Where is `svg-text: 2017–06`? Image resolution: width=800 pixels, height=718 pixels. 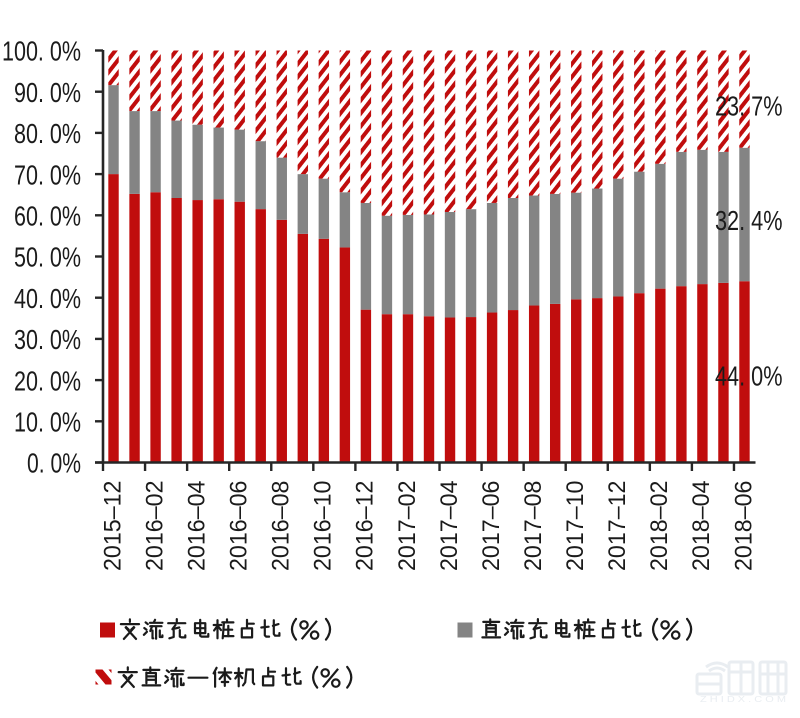 svg-text: 2017–06 is located at coordinates (491, 525).